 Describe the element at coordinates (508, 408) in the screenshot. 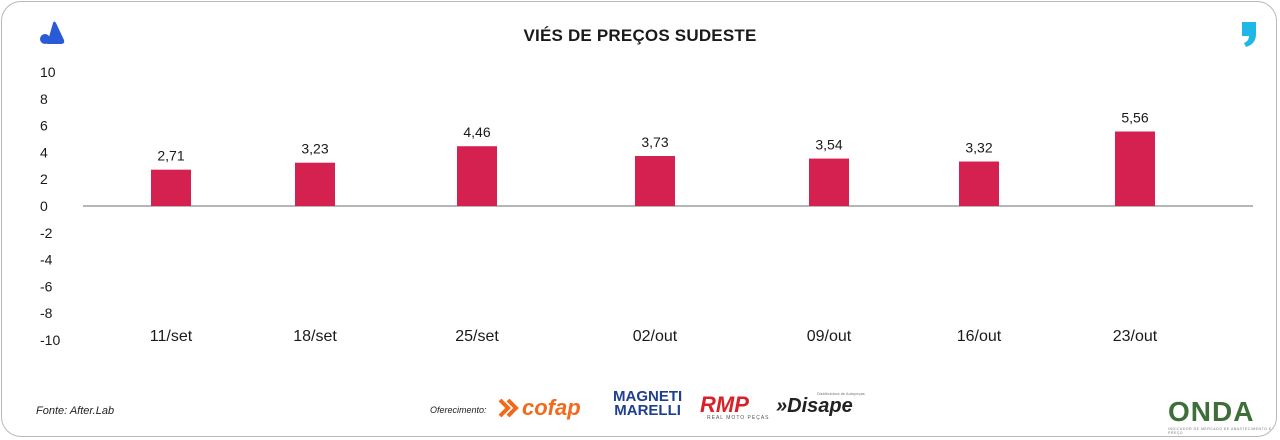

I see `cofap-logo-icon` at that location.